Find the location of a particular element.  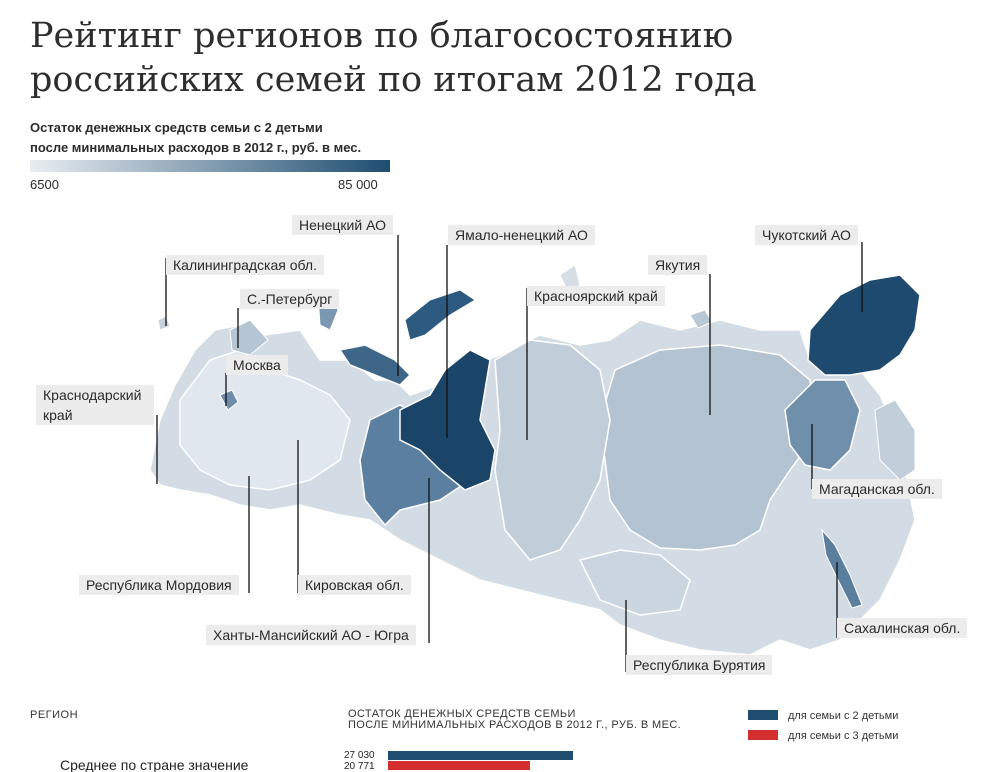

legend-text-two-children: для семьи с 2 детьми is located at coordinates (843, 716).